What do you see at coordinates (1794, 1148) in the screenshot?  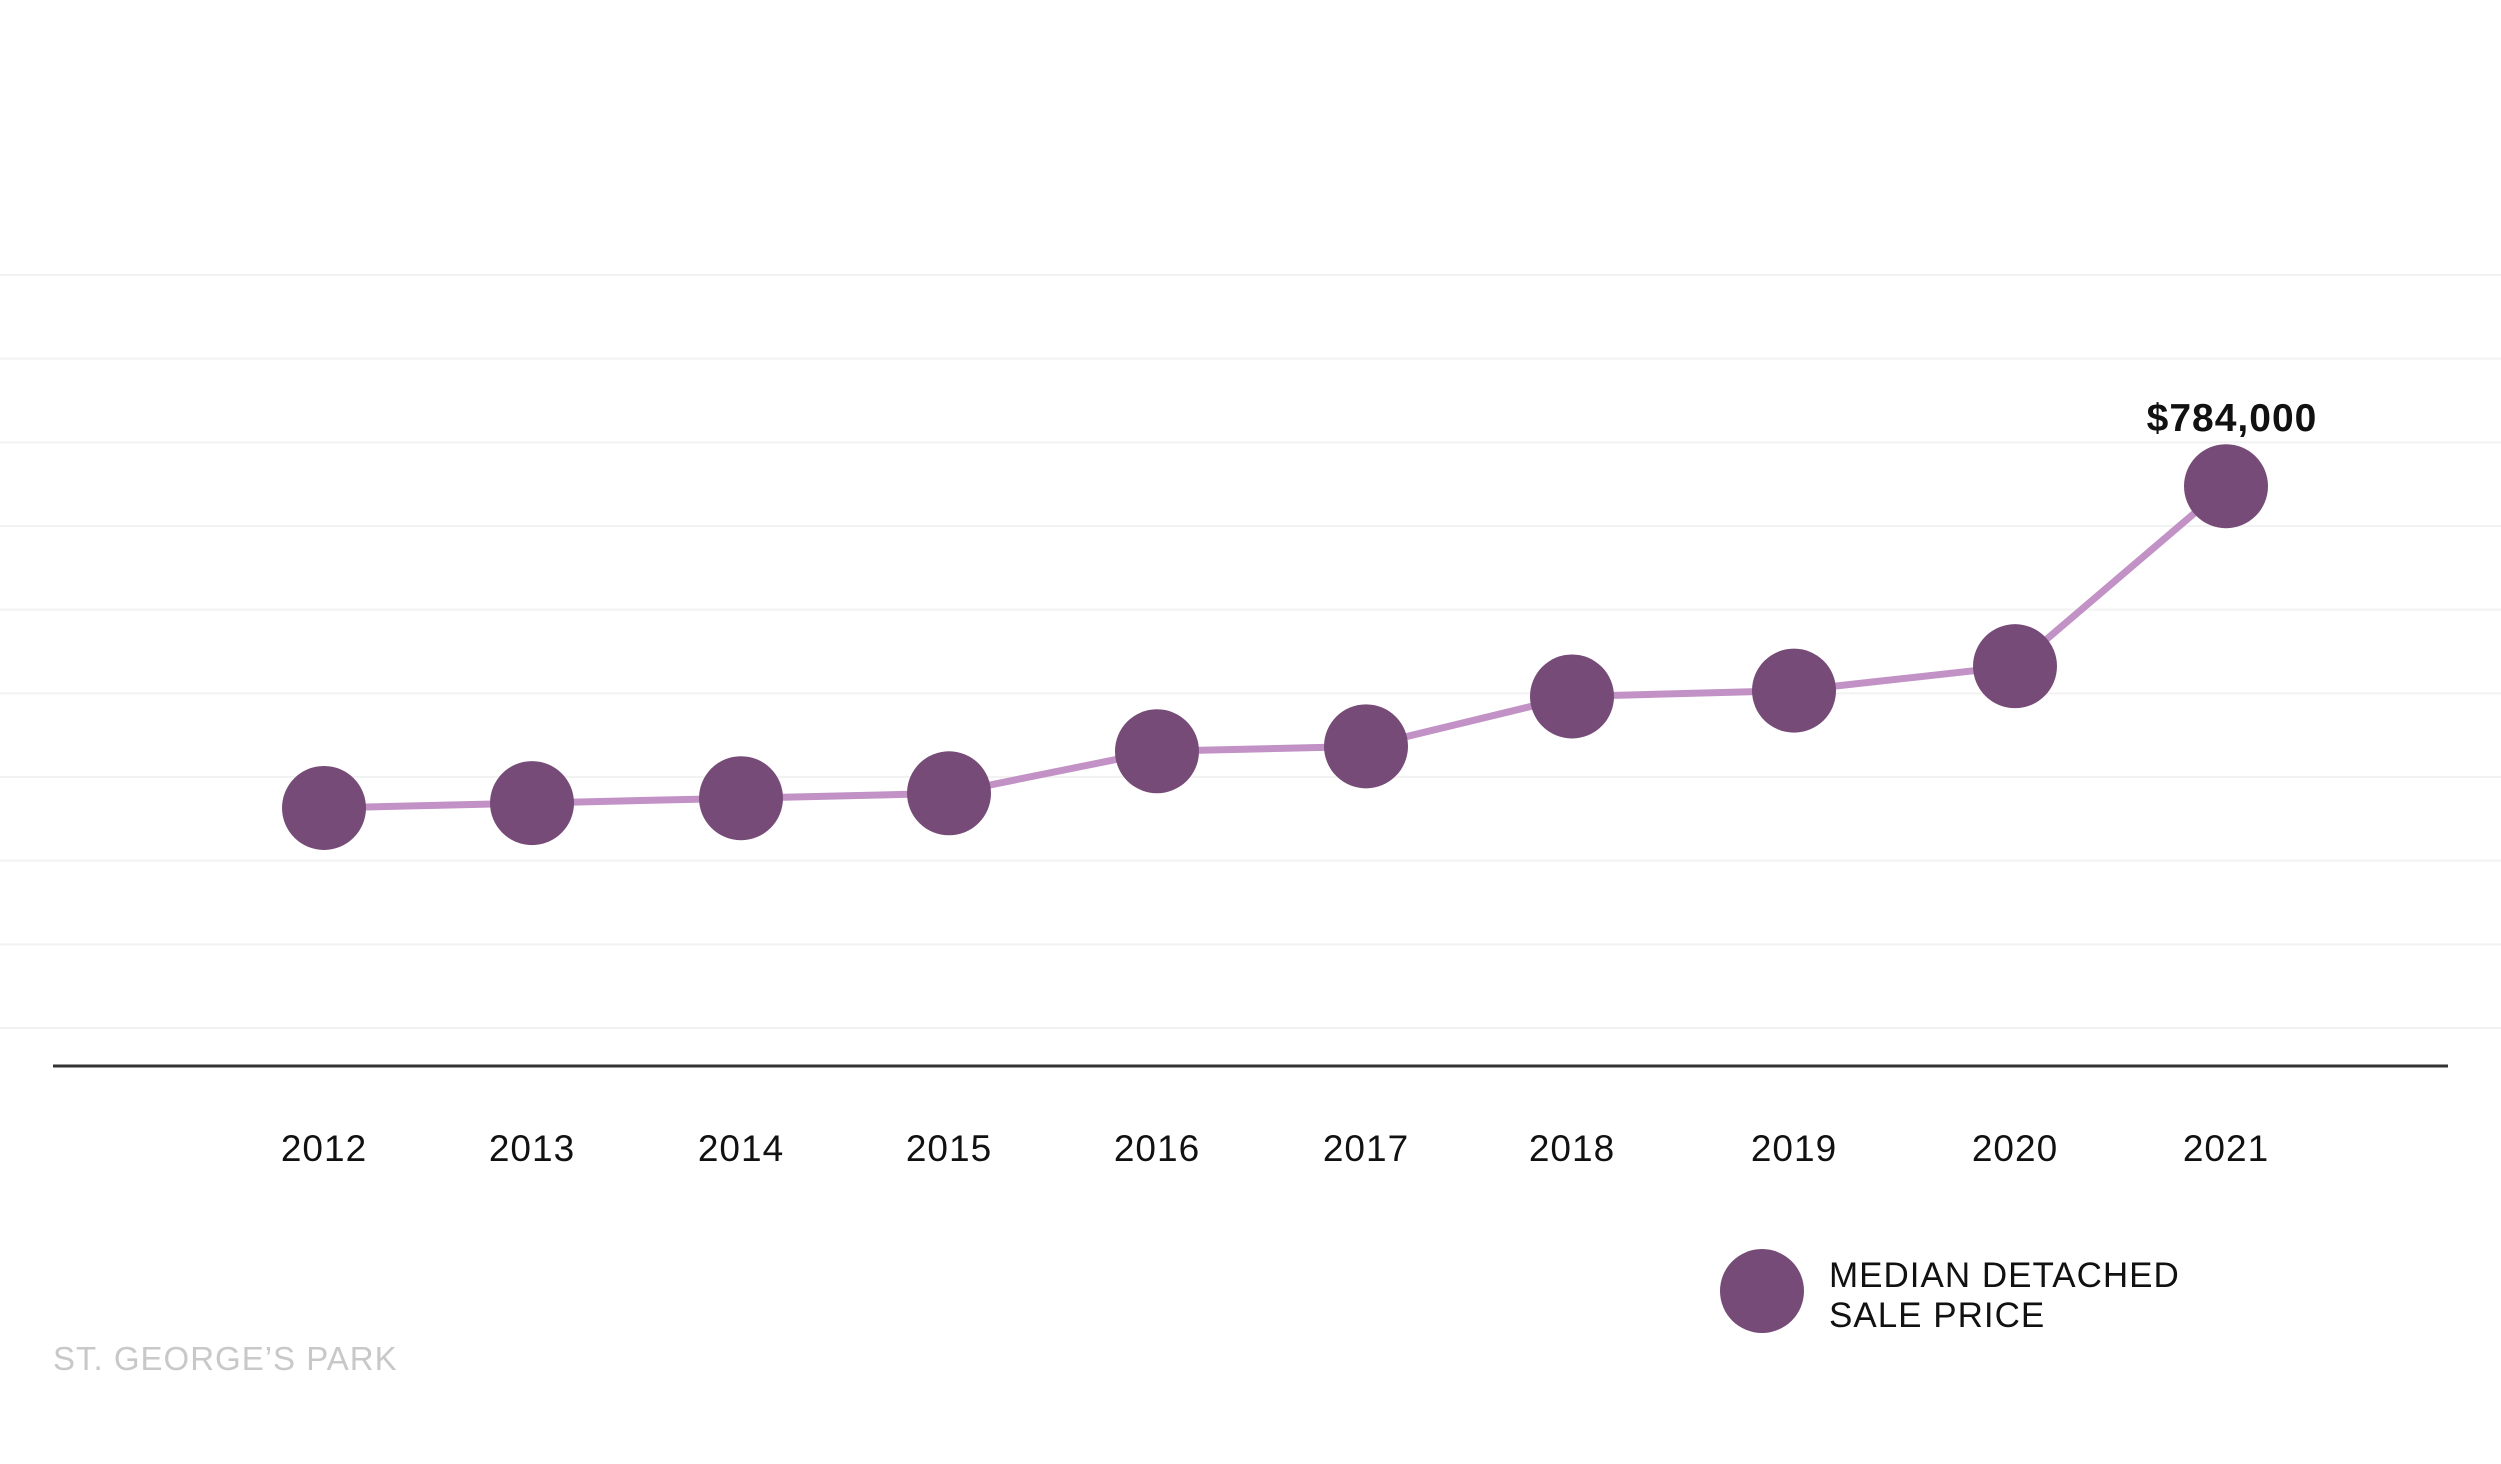 I see `x-tick-label-2019: 2019` at bounding box center [1794, 1148].